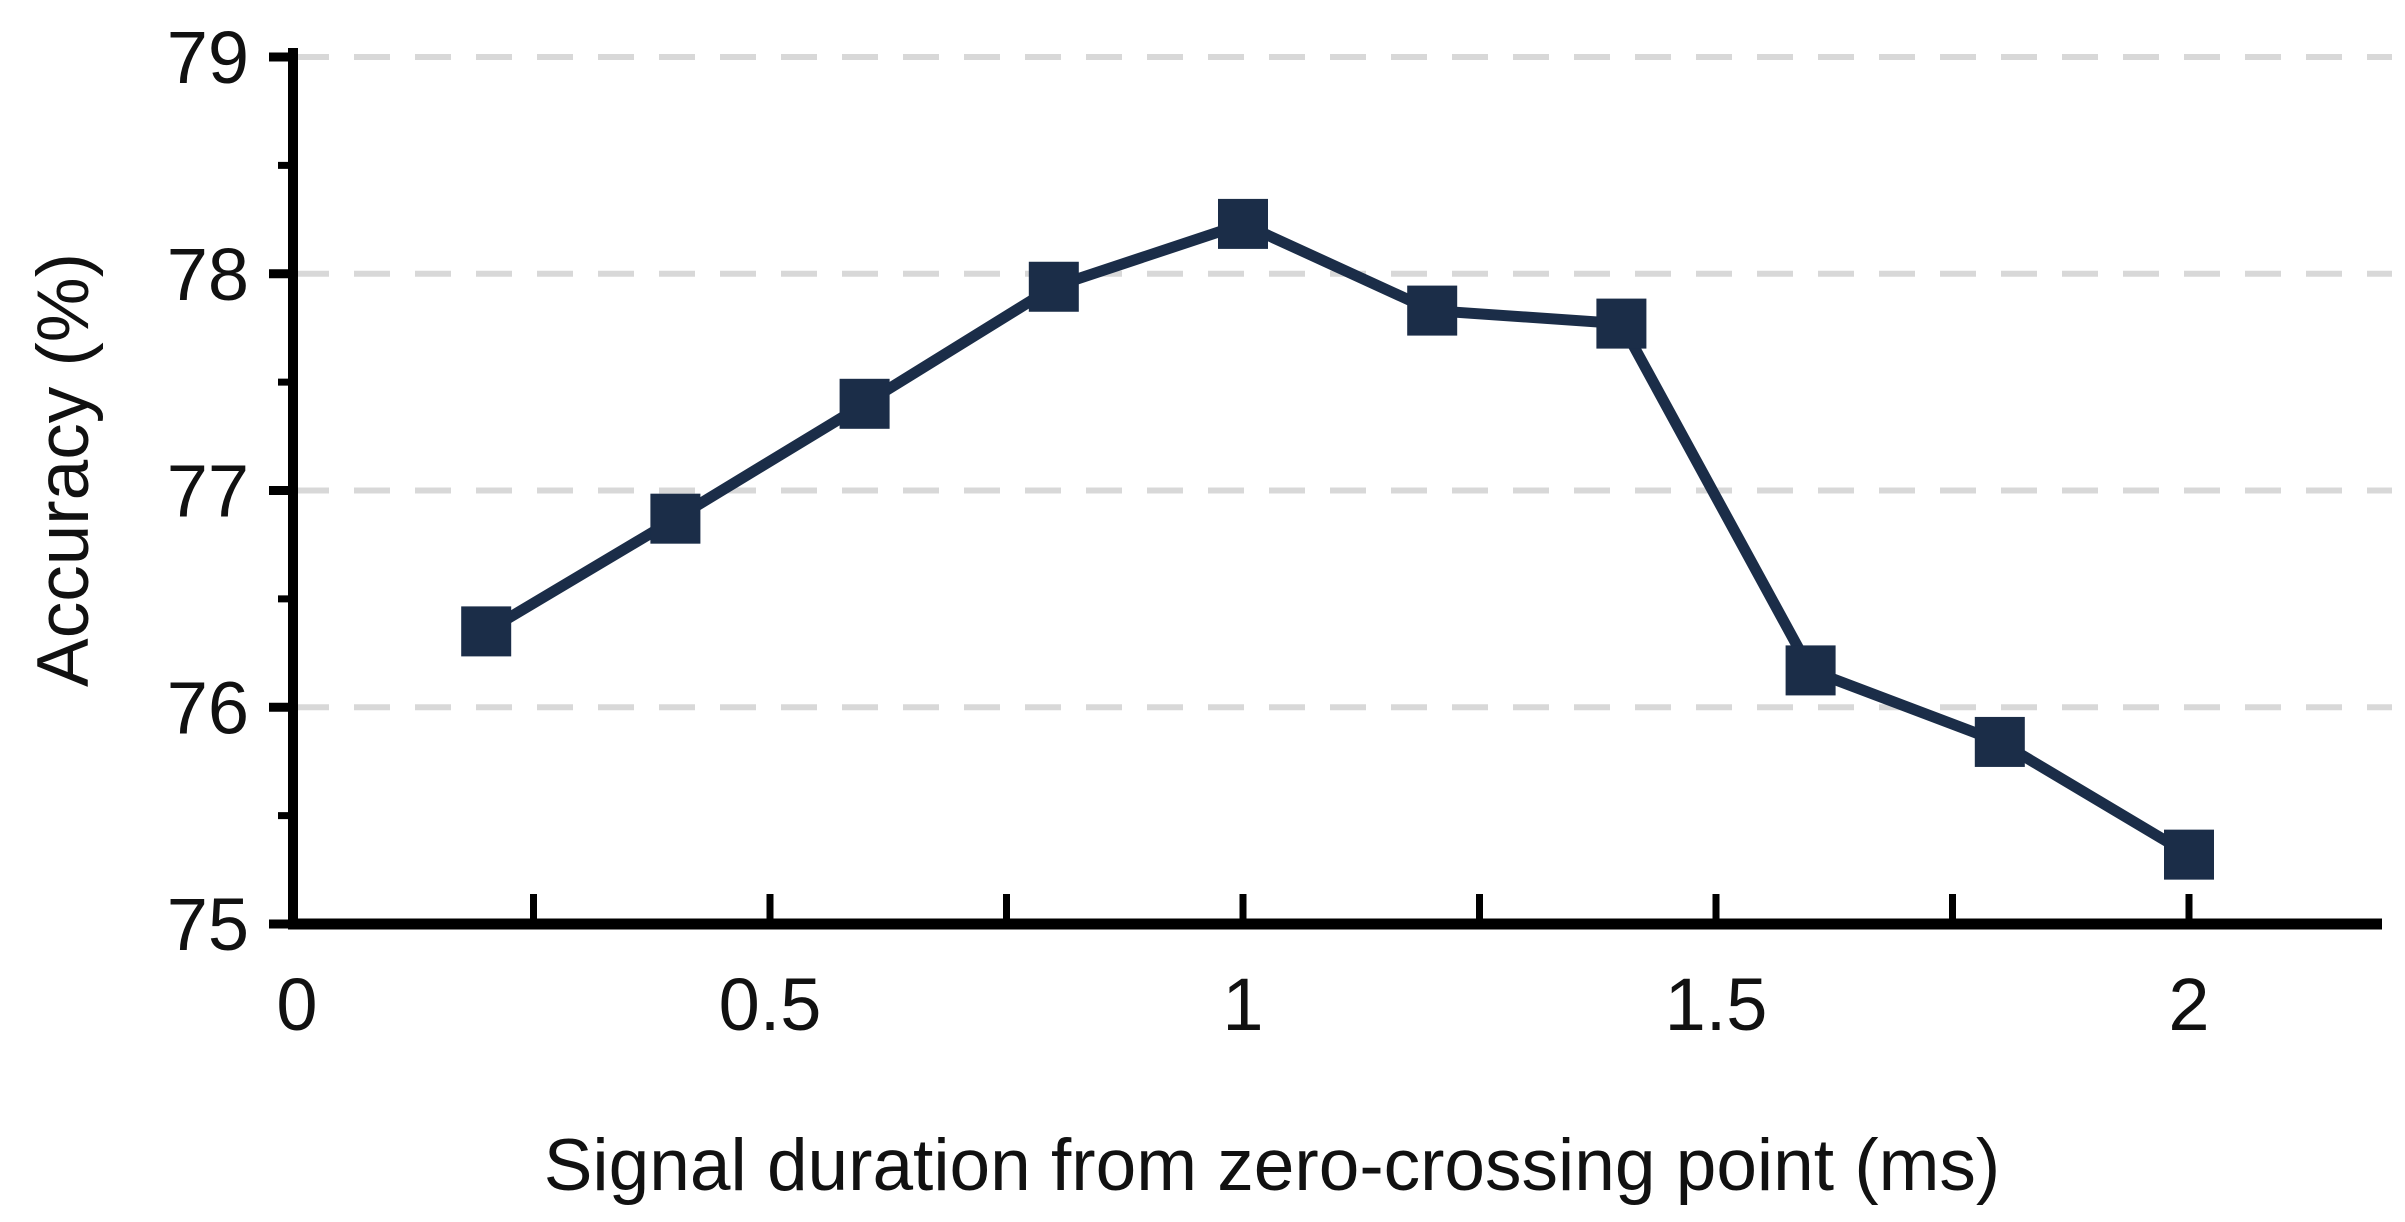 This screenshot has width=2405, height=1222. What do you see at coordinates (1242, 1004) in the screenshot?
I see `x-tick-label: 1` at bounding box center [1242, 1004].